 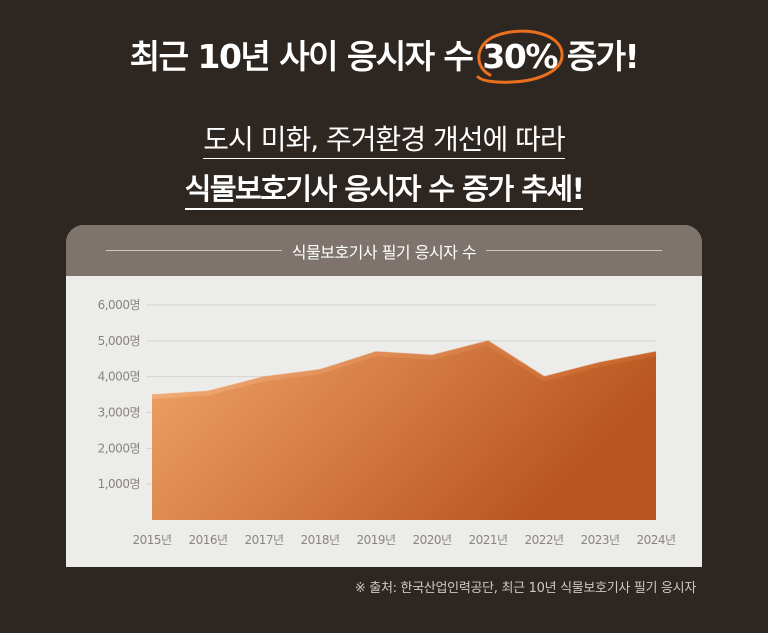 I want to click on source-note: ※ 출처: 한국산업인력공단, 최근 10년 식물보호기사 필기 응시자, so click(x=525, y=588).